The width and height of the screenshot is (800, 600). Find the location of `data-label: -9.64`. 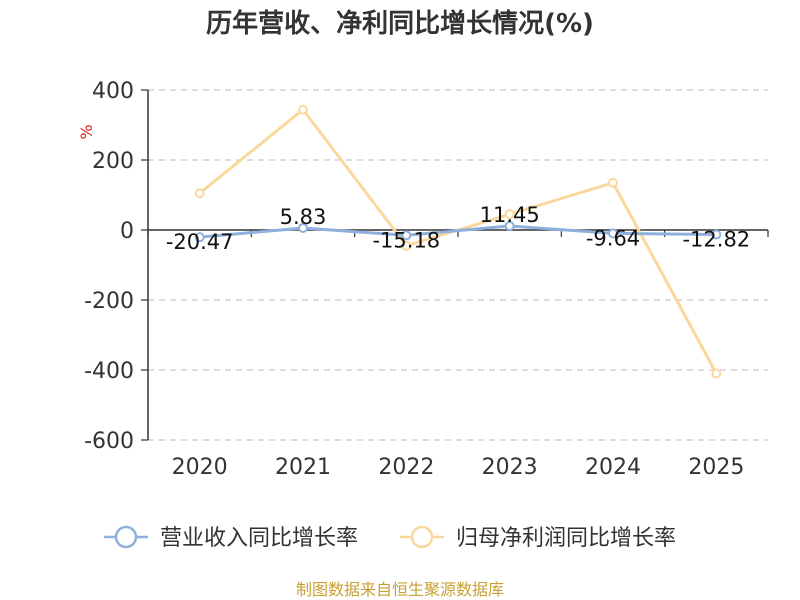

data-label: -9.64 is located at coordinates (613, 238).